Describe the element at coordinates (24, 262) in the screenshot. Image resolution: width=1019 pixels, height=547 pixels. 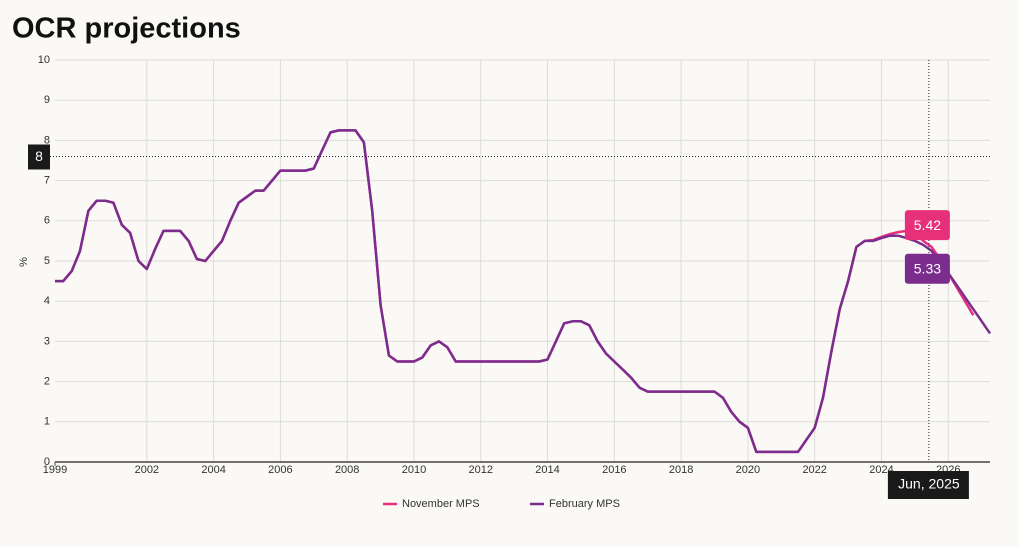
I see `y-axis-label: %` at that location.